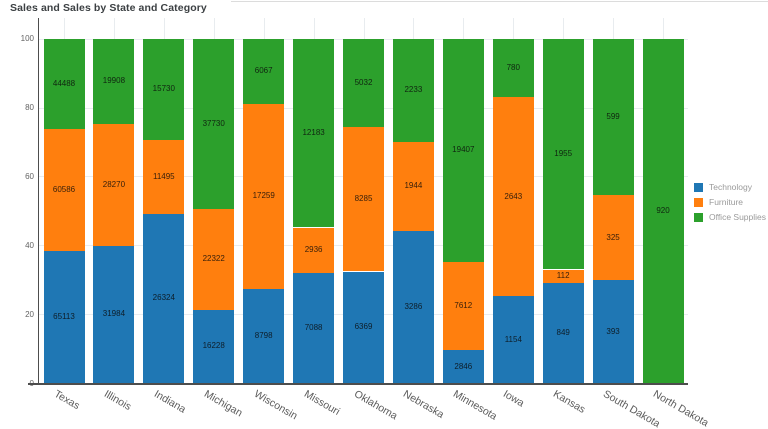  I want to click on bar-segment-office-supplies: 2233, so click(413, 90).